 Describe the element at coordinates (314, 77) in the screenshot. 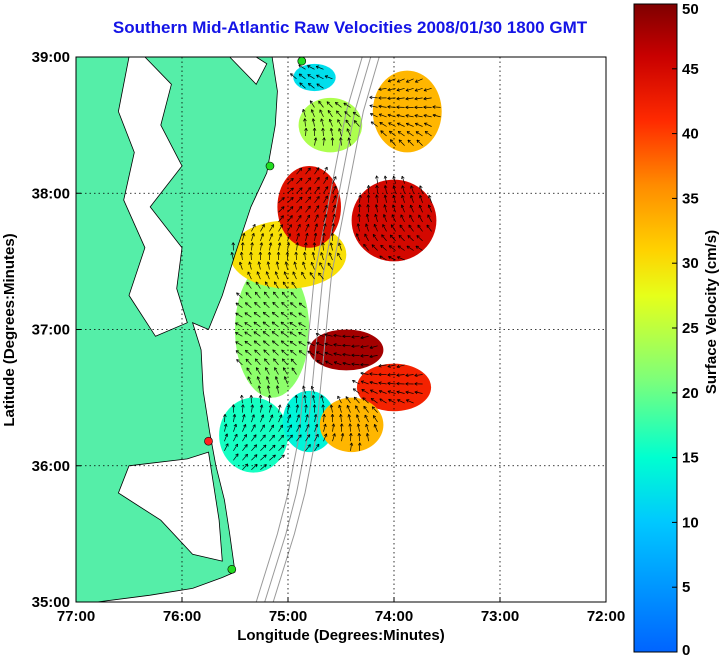

I see `velocity-region` at that location.